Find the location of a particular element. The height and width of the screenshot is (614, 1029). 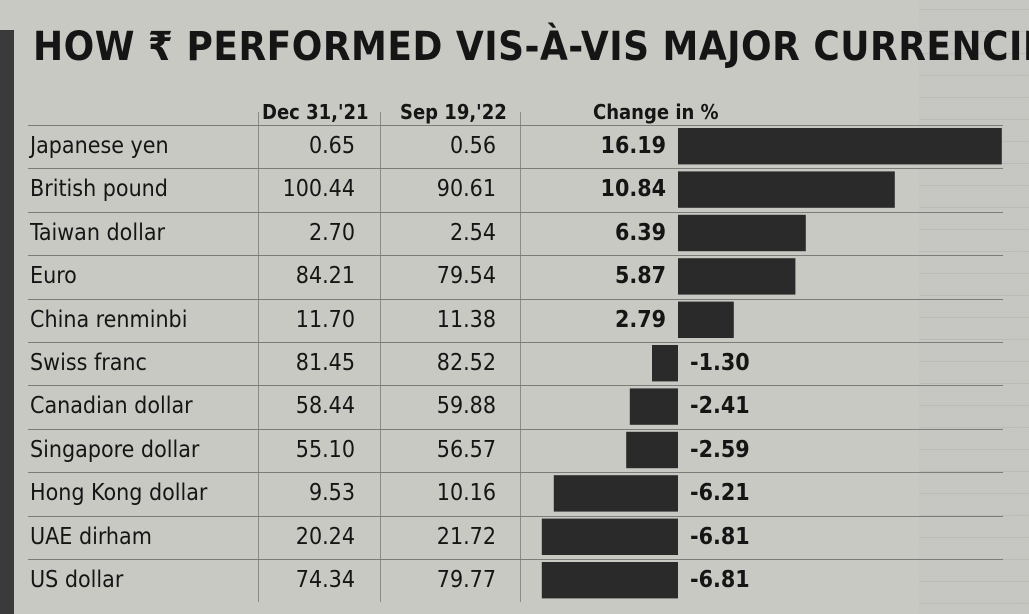

value-dec-2021: 11.70 is located at coordinates (325, 319).